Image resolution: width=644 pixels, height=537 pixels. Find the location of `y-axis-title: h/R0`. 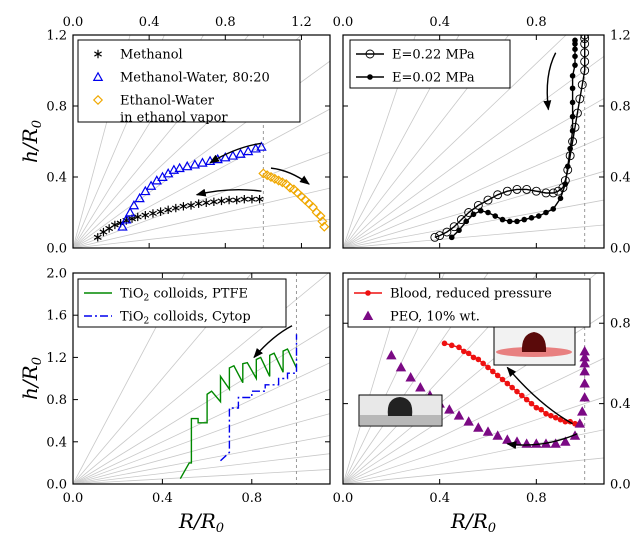

y-axis-title: h/R0 is located at coordinates (31, 141).